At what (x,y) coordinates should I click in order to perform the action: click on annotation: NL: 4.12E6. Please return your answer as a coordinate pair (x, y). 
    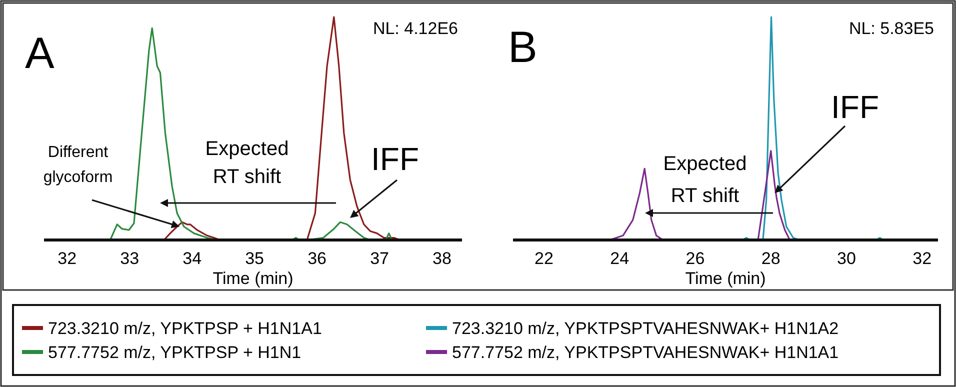
    Looking at the image, I should click on (415, 28).